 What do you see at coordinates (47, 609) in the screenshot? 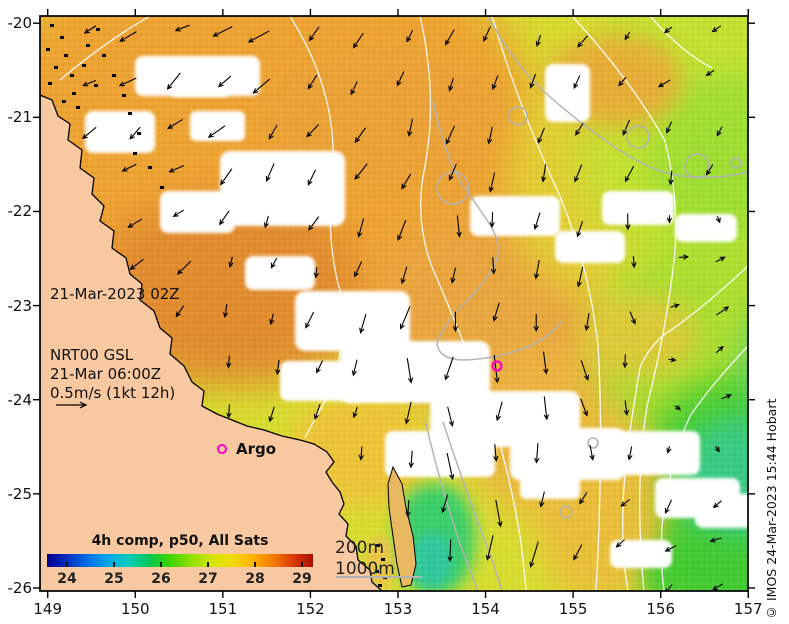
I see `x-tick-label: 149` at bounding box center [47, 609].